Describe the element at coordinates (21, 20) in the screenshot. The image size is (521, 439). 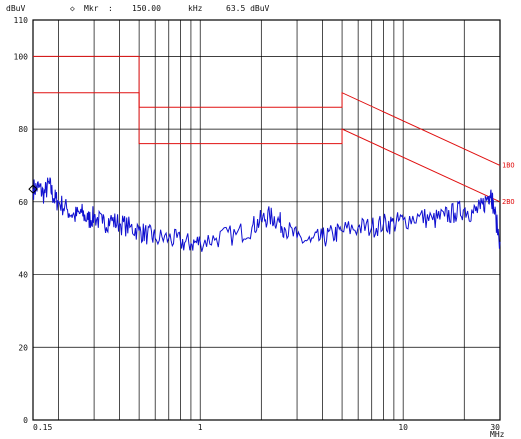
I see `y-tick-label: 110` at that location.